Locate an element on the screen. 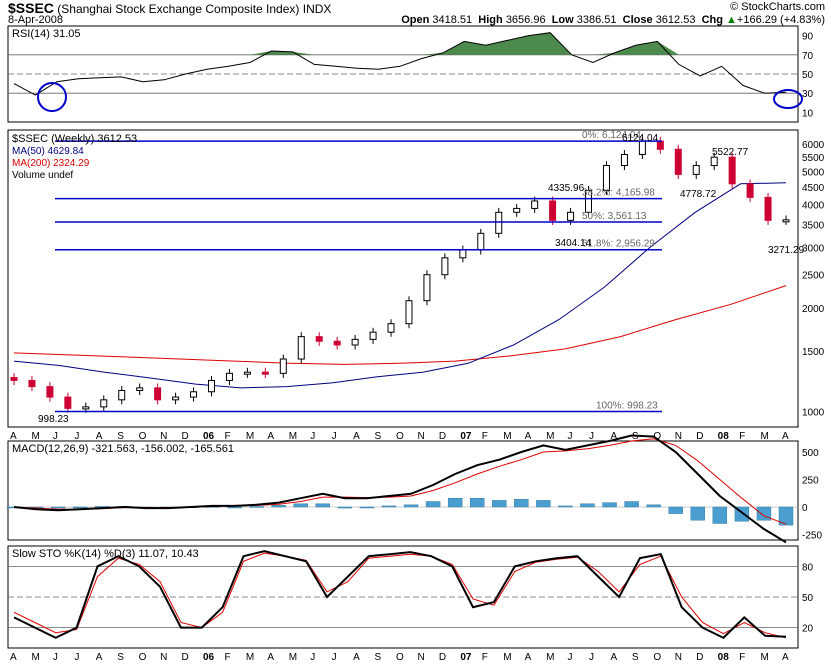  close-label: Close is located at coordinates (637, 20).